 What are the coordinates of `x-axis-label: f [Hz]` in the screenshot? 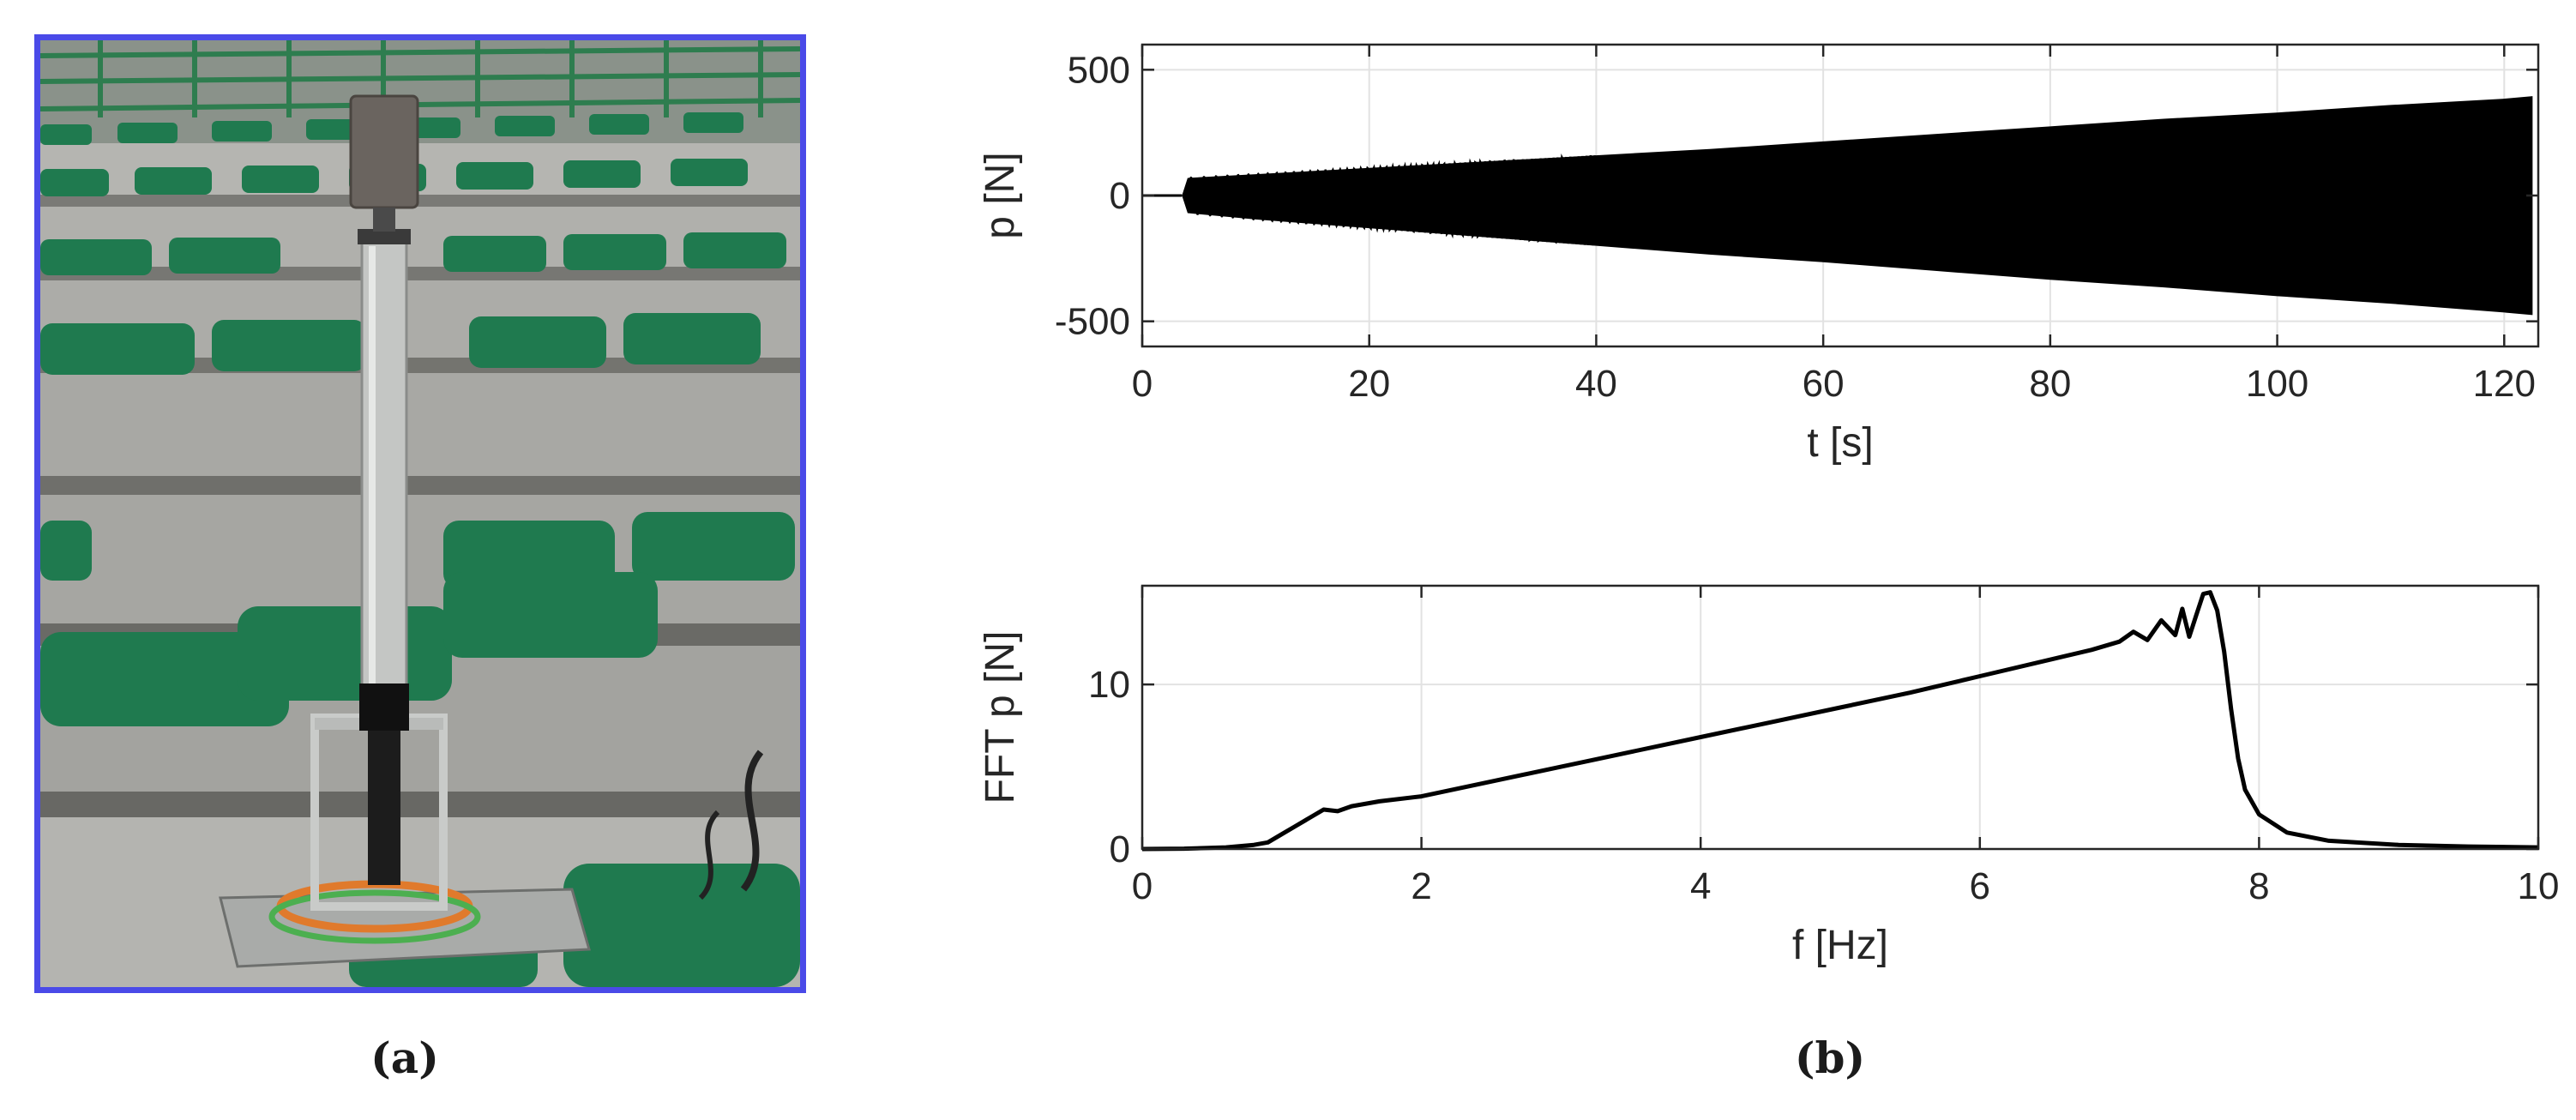 It's located at (1840, 946).